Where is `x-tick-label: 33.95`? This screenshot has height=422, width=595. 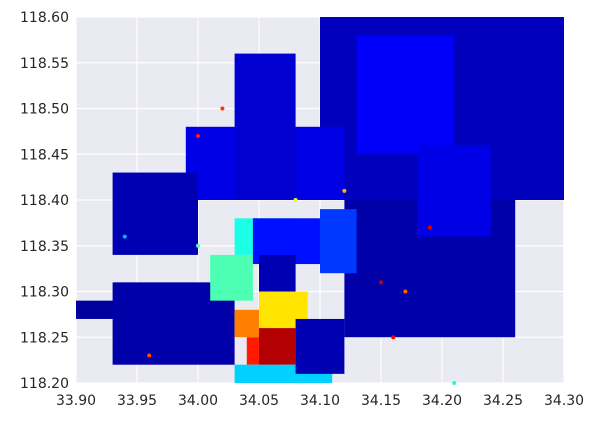
x-tick-label: 33.95 is located at coordinates (137, 401).